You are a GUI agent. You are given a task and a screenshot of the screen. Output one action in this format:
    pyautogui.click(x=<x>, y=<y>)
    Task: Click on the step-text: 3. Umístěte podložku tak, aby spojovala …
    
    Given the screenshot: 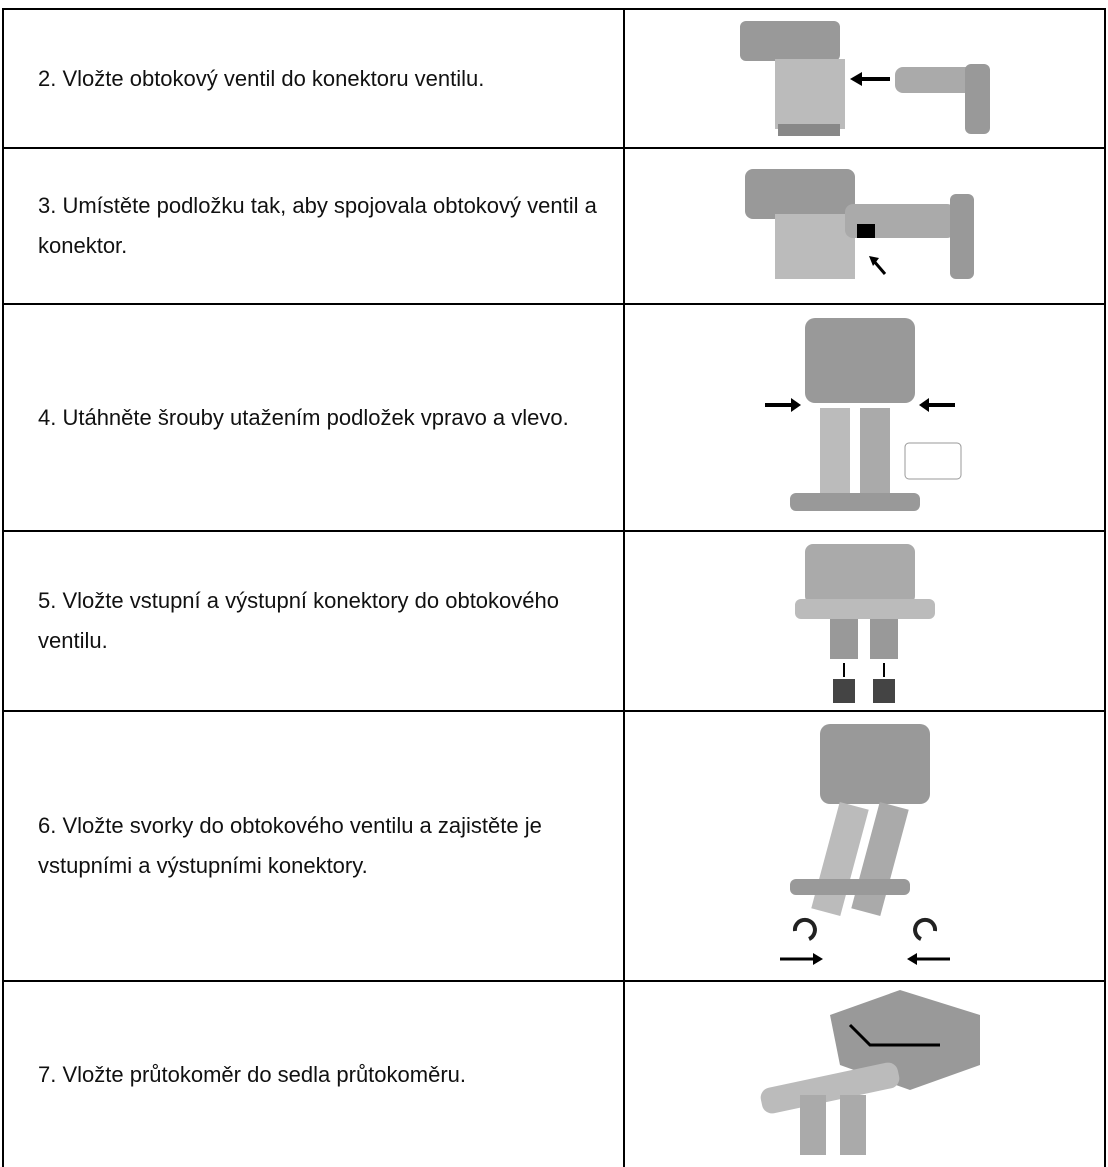 What is the action you would take?
    pyautogui.click(x=313, y=226)
    